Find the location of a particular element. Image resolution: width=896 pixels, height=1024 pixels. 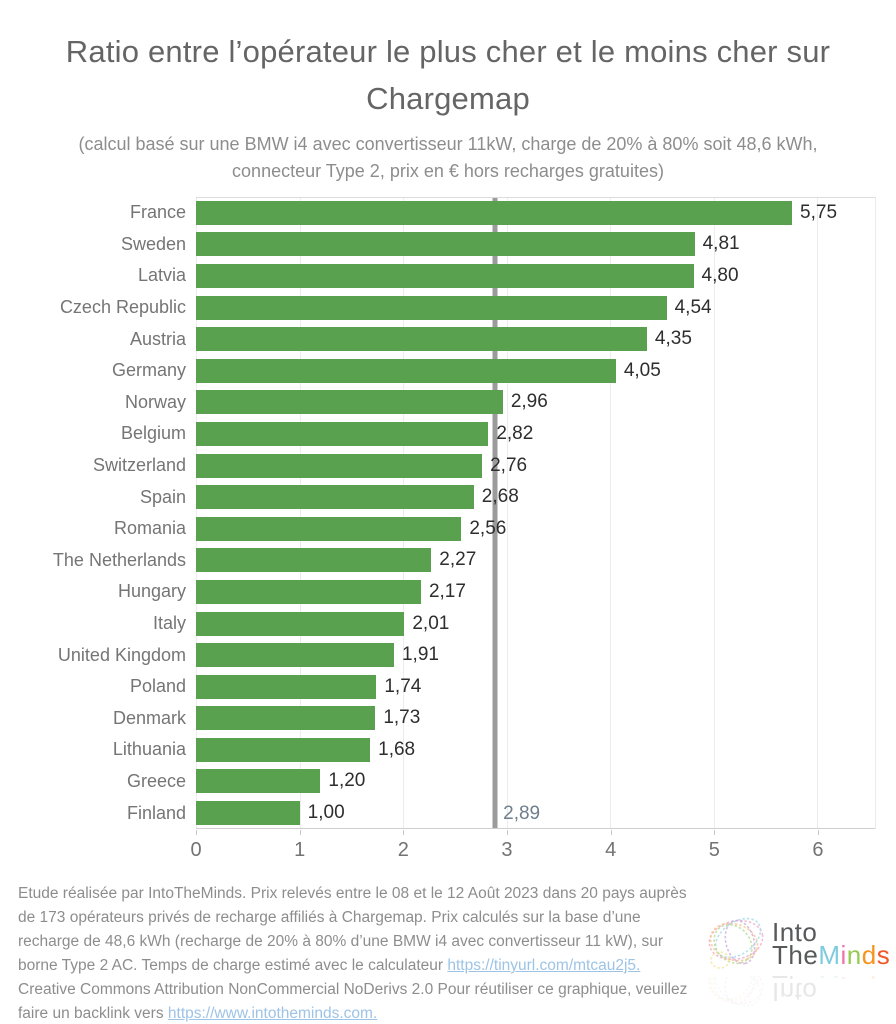

bar-row: Hungary 2,17 is located at coordinates (448, 592).